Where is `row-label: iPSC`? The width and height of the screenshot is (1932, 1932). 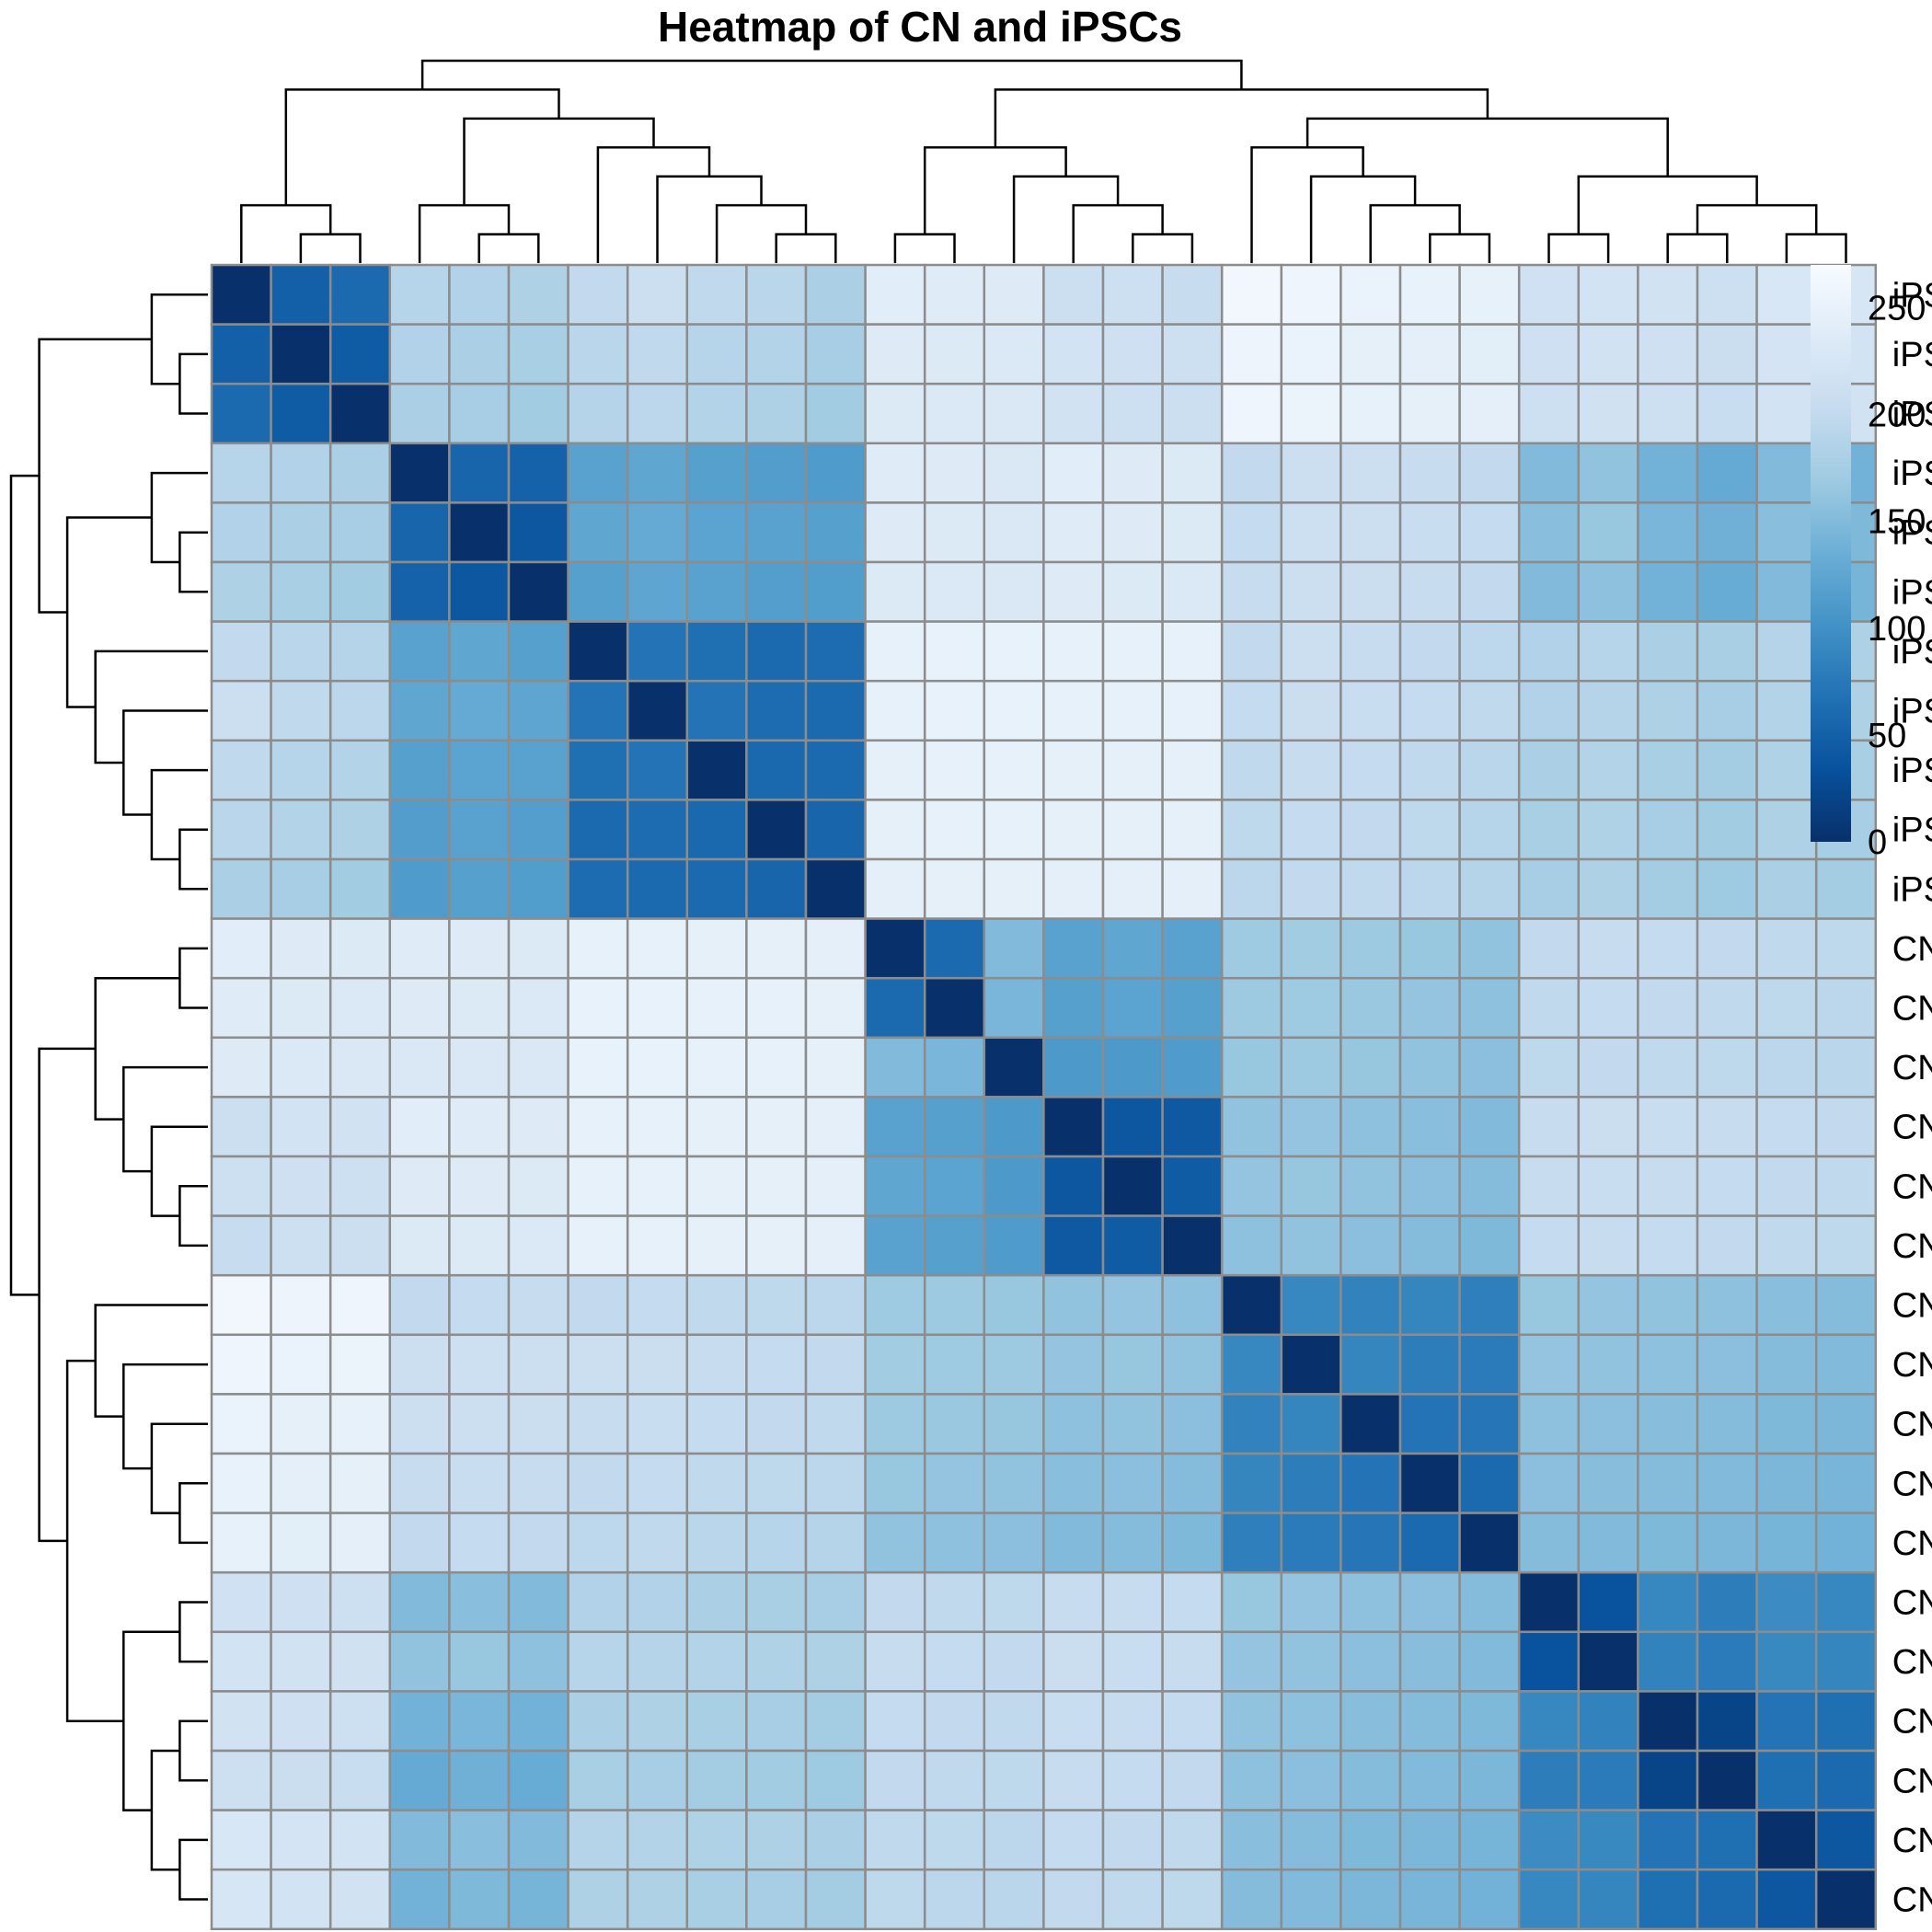 row-label: iPSC is located at coordinates (1912, 889).